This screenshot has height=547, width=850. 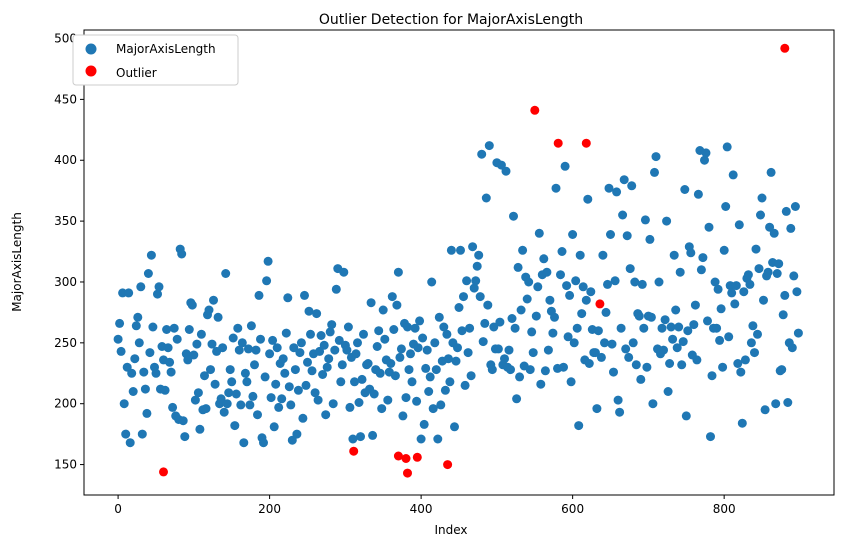 What do you see at coordinates (91, 71) in the screenshot?
I see `legend-marker-outlier` at bounding box center [91, 71].